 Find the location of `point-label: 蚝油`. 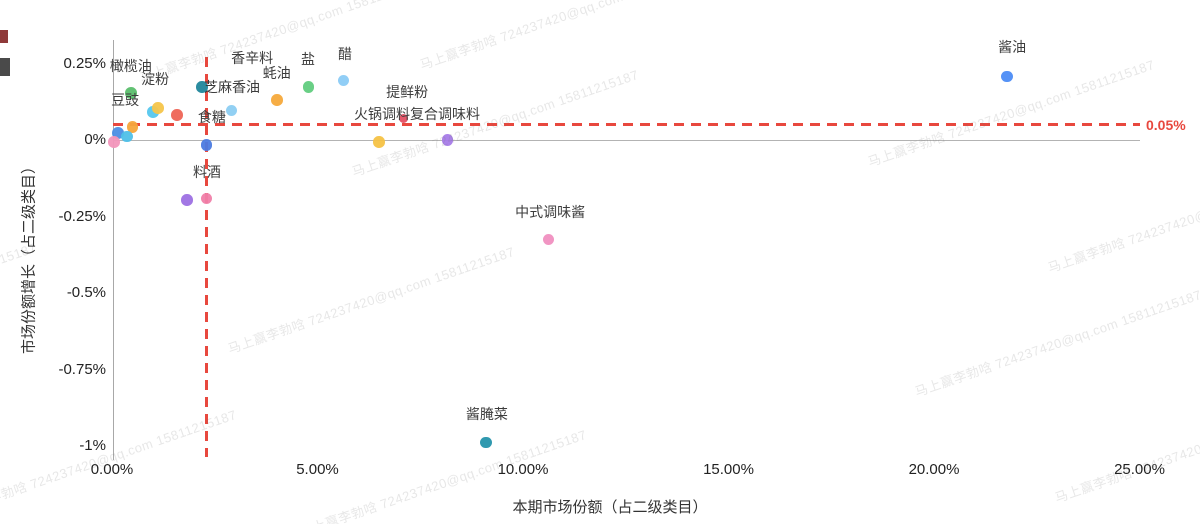

point-label: 蚝油 is located at coordinates (276, 72).